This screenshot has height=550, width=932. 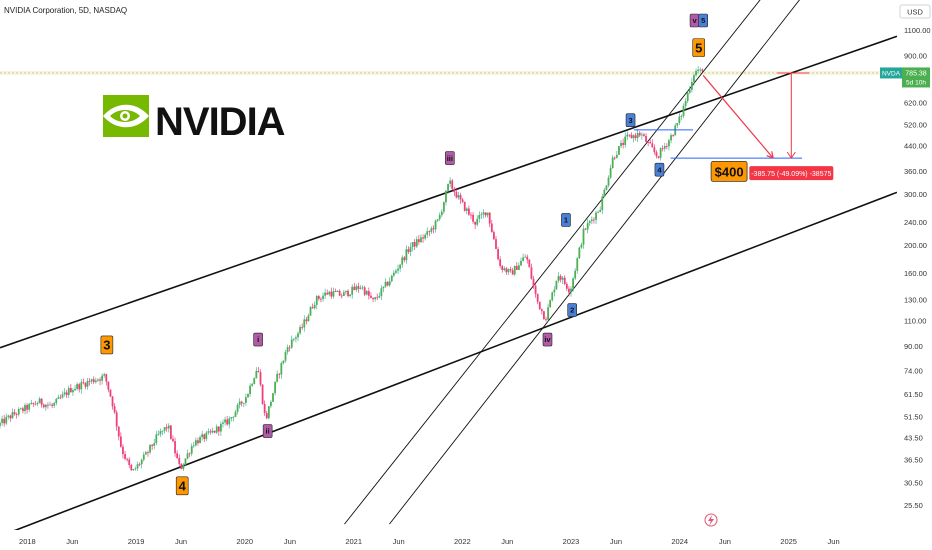 What do you see at coordinates (711, 520) in the screenshot?
I see `lightning-icon` at bounding box center [711, 520].